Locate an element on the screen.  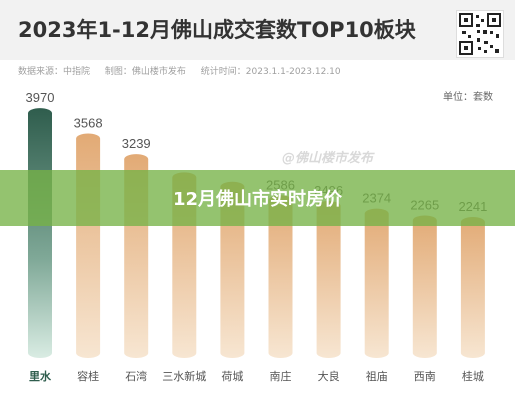
bar-桂城 is located at coordinates (472, 287).